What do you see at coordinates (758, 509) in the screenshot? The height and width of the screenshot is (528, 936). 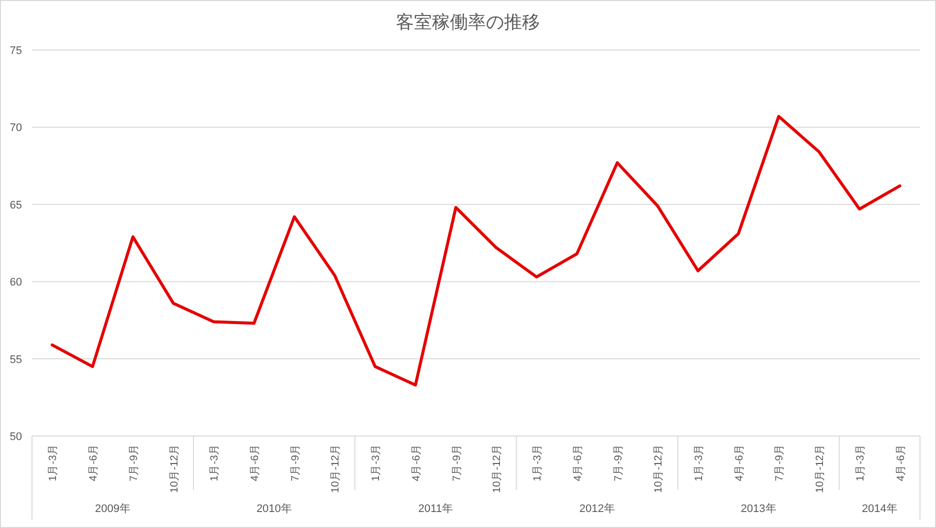 I see `text: 2013年` at bounding box center [758, 509].